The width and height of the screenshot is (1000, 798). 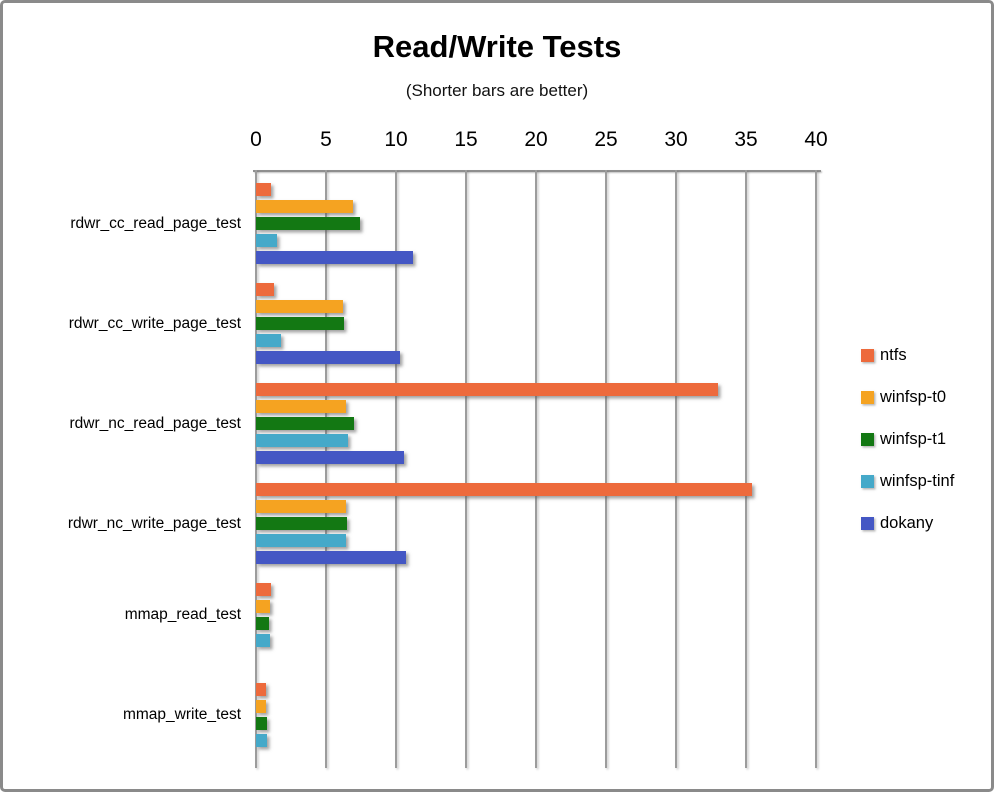 What do you see at coordinates (497, 90) in the screenshot?
I see `chart-subtitle: (Shorter bars are better)` at bounding box center [497, 90].